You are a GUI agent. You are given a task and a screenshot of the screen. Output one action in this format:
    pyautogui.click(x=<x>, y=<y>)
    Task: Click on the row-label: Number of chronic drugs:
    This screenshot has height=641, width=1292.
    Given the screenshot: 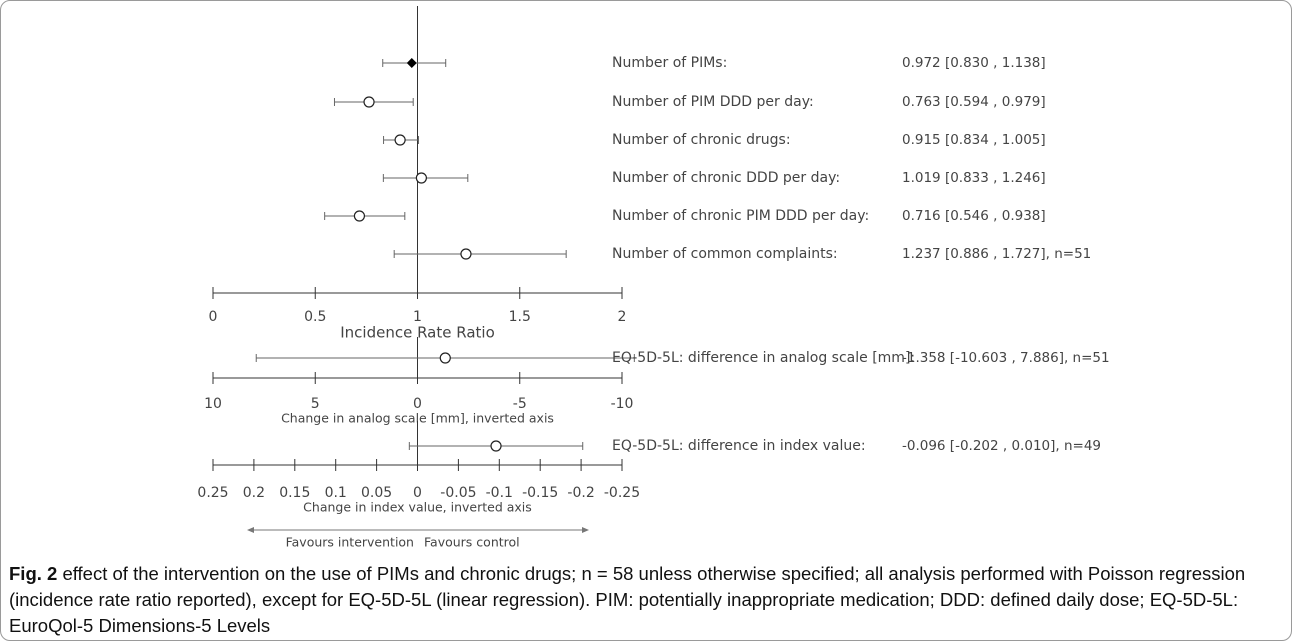 What is the action you would take?
    pyautogui.click(x=701, y=140)
    